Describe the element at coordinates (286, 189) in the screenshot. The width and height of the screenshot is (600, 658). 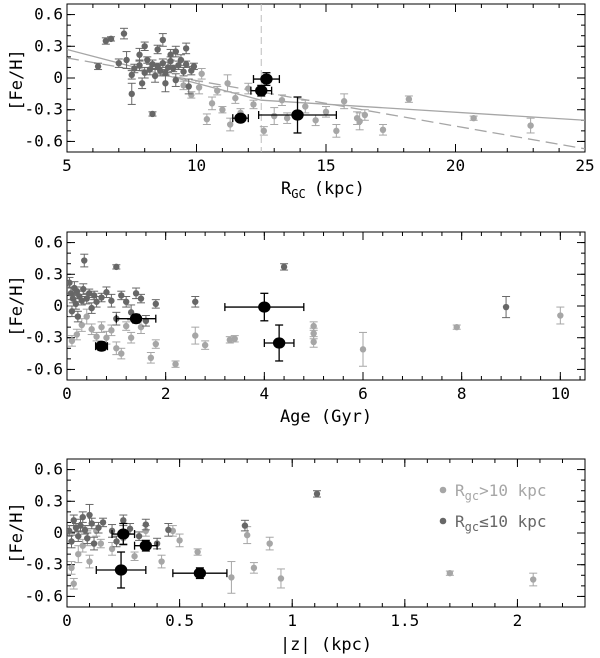
I see `xlabel-rgc-main: R` at that location.